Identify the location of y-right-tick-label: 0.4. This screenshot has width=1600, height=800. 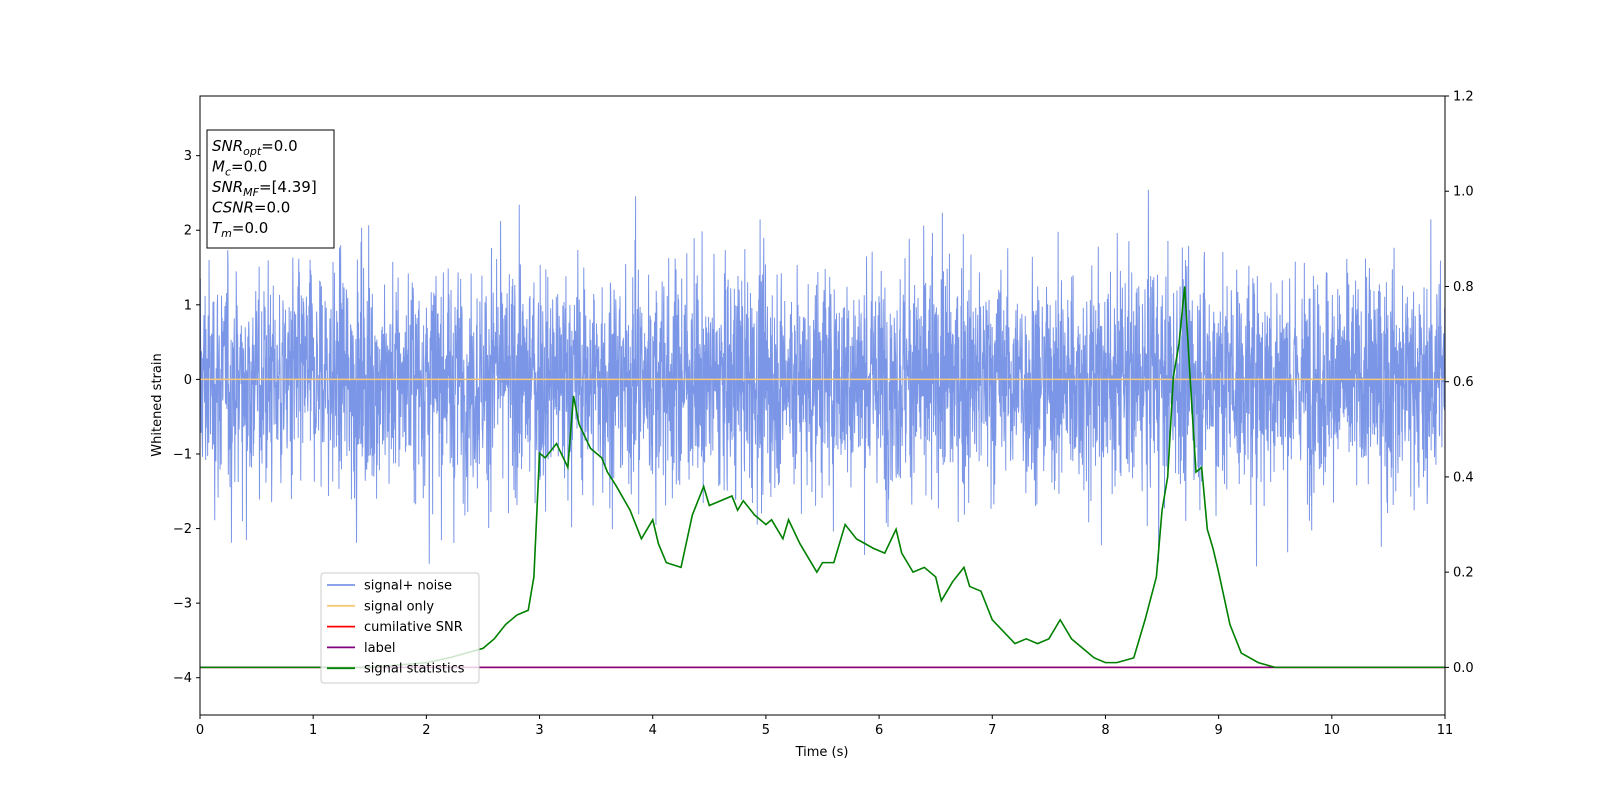
(1463, 477).